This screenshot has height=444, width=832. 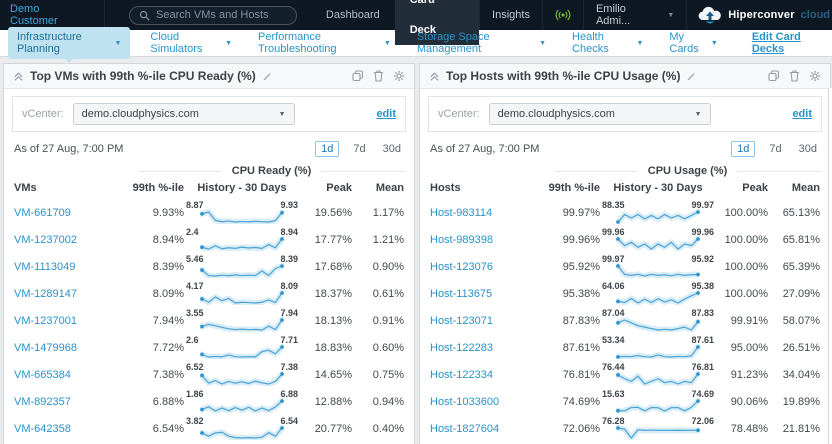 I want to click on table-row: VM-1289147 8.09% 4.17 8.09 18.37% 0.61%, so click(x=209, y=293).